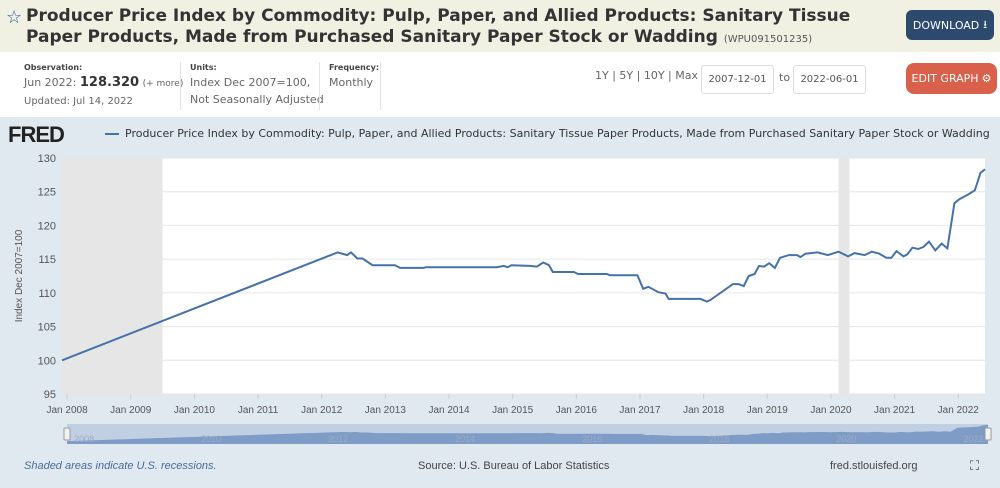 The height and width of the screenshot is (488, 1000). I want to click on download-label: DOWNLOAD, so click(946, 25).